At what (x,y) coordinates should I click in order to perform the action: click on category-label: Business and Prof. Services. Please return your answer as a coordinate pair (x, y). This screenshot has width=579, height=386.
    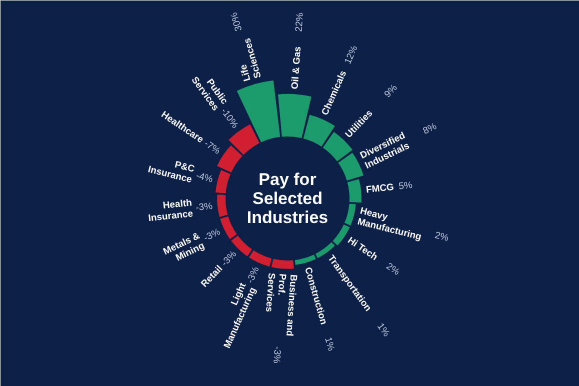
    Looking at the image, I should click on (281, 304).